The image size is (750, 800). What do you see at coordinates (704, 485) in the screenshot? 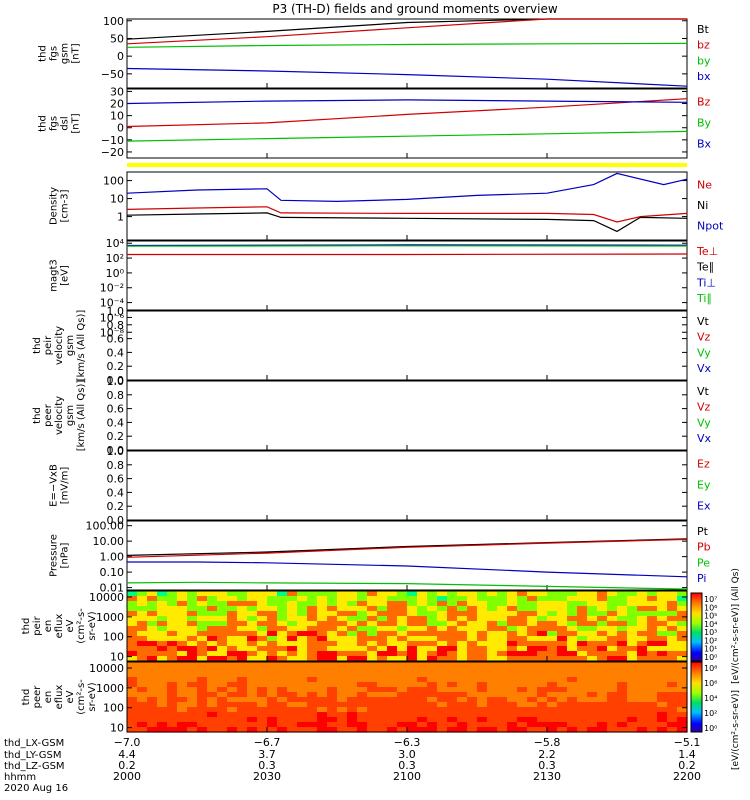
I see `legend-ey: Ey` at bounding box center [704, 485].